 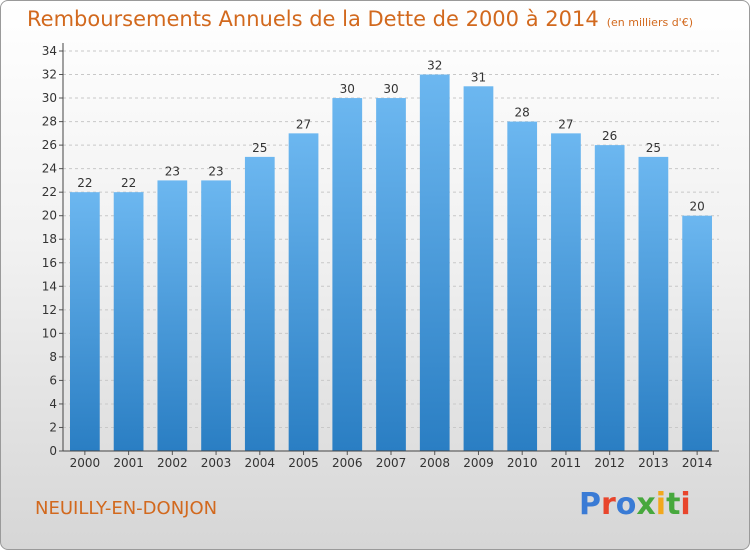 I want to click on proxiti-logo: Proxiti, so click(x=635, y=504).